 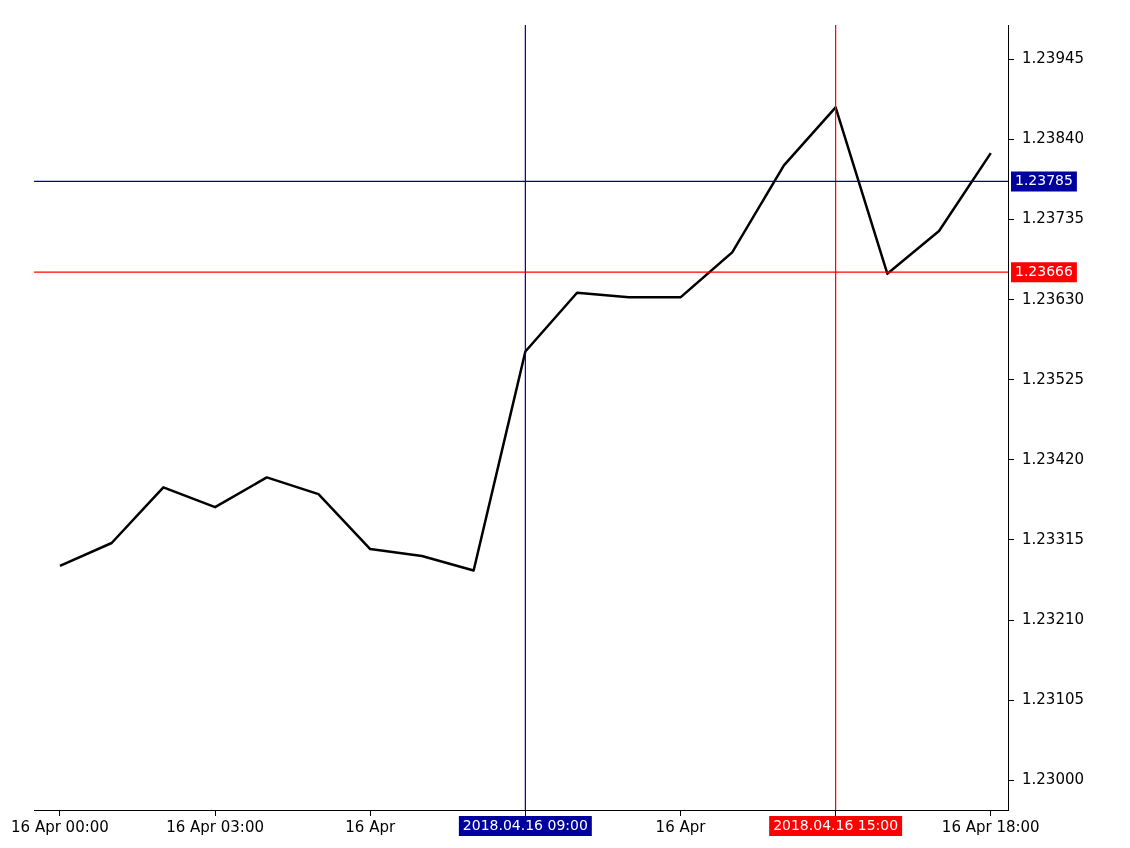 I want to click on y-tick-label: 1.23420, so click(x=1053, y=458).